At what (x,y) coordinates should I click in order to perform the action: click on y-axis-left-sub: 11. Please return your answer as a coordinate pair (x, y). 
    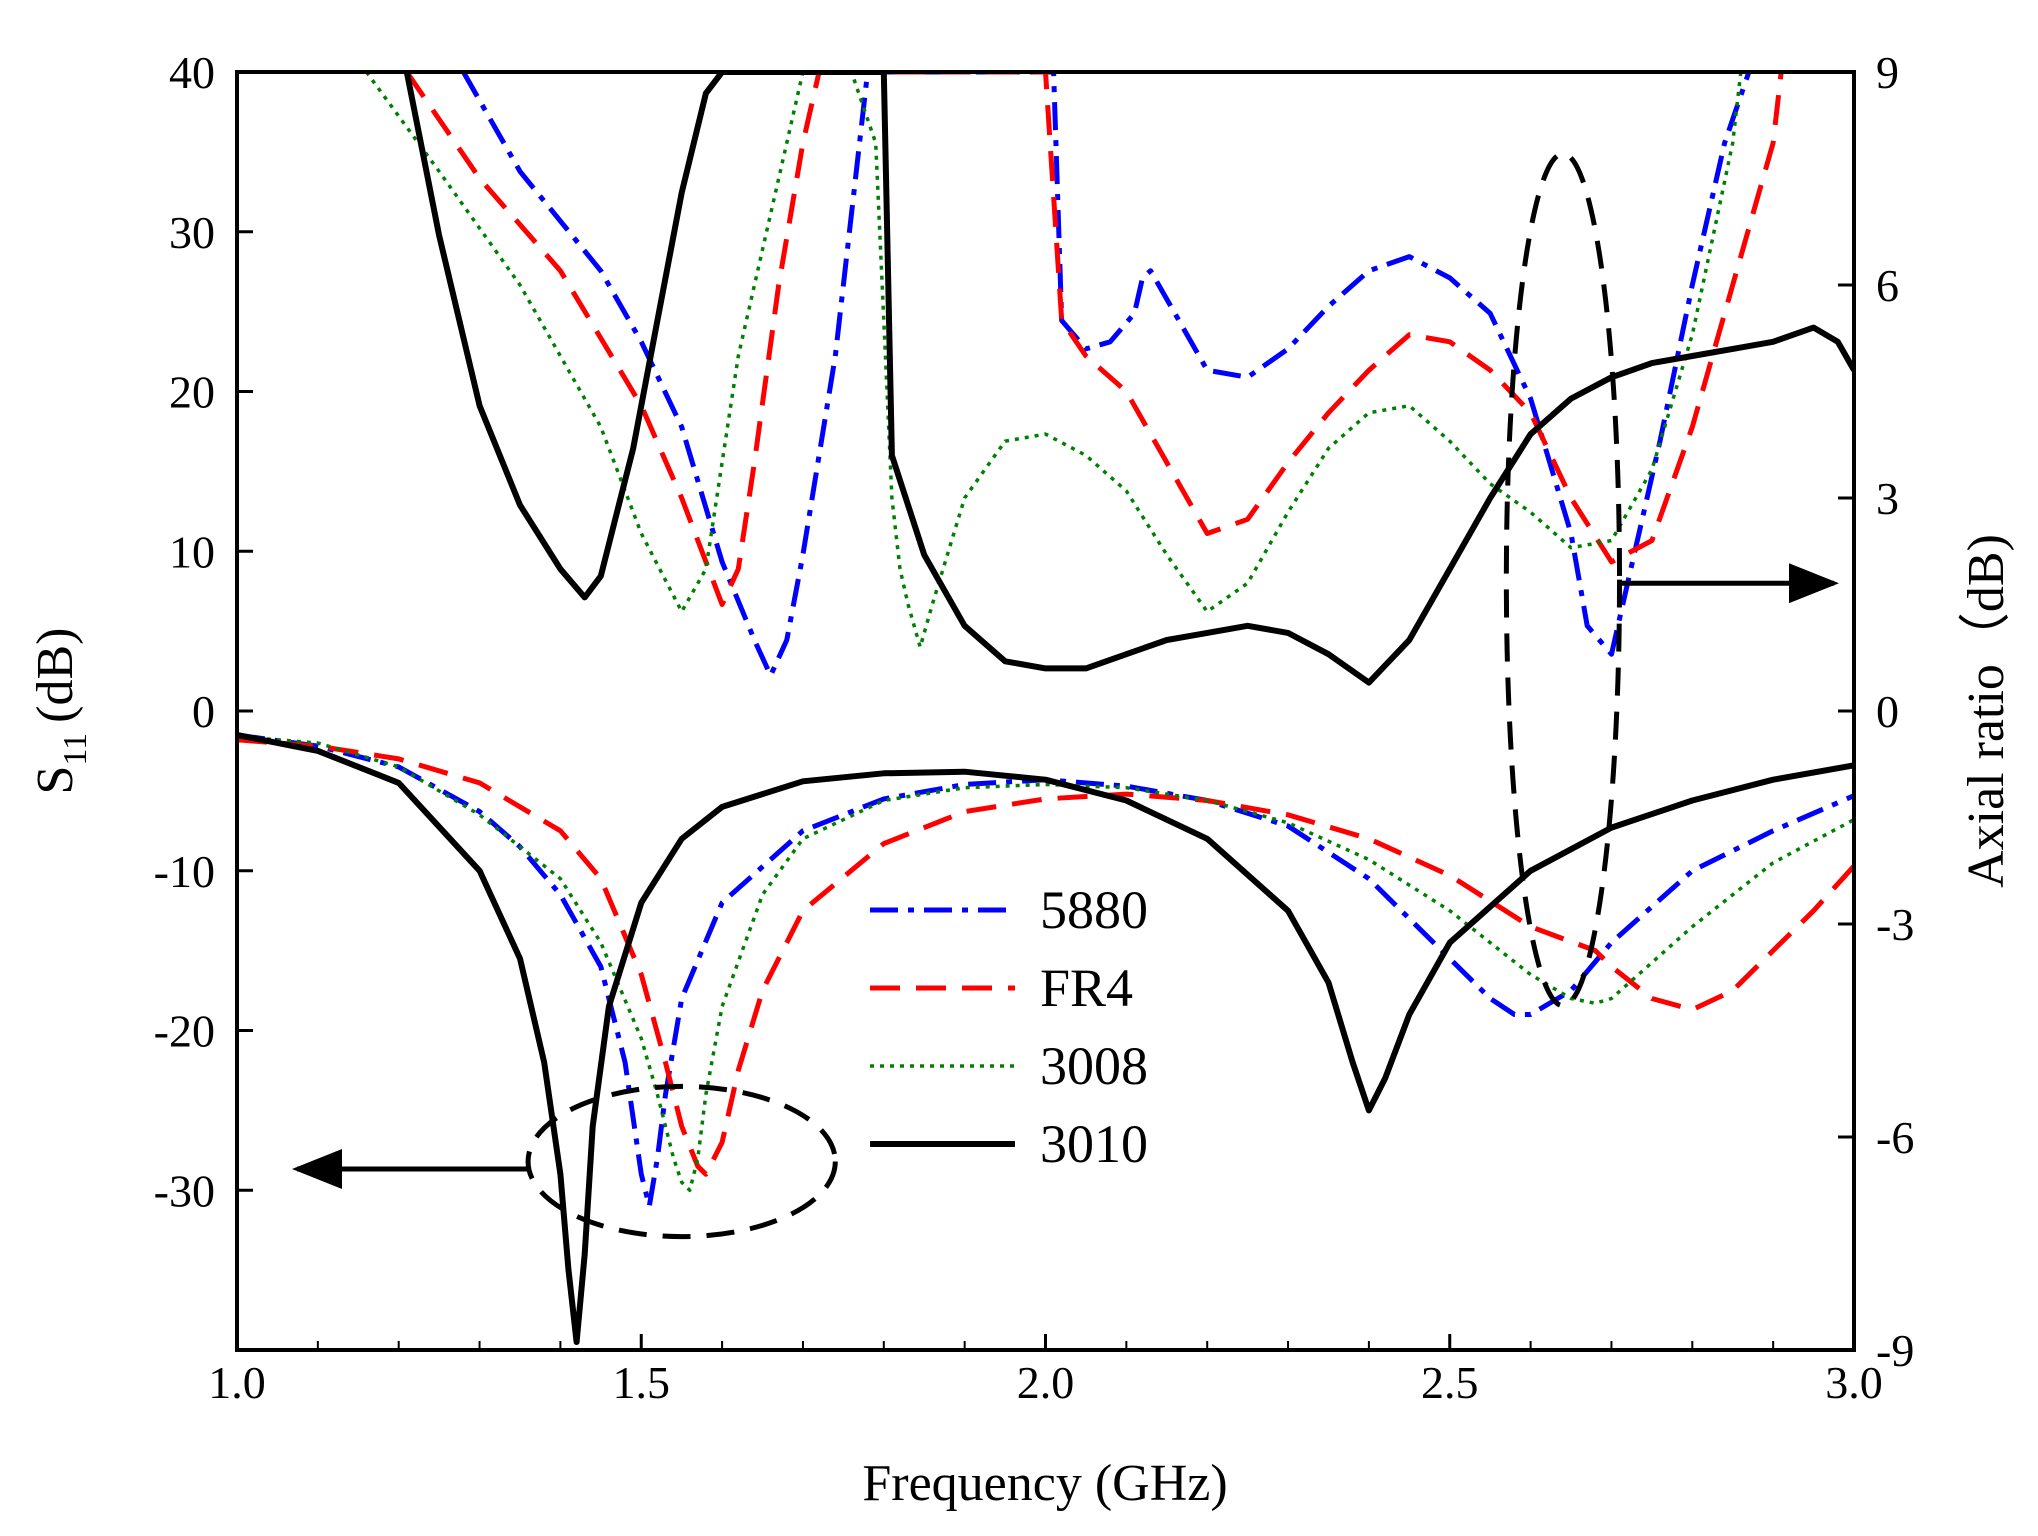
    Looking at the image, I should click on (75, 749).